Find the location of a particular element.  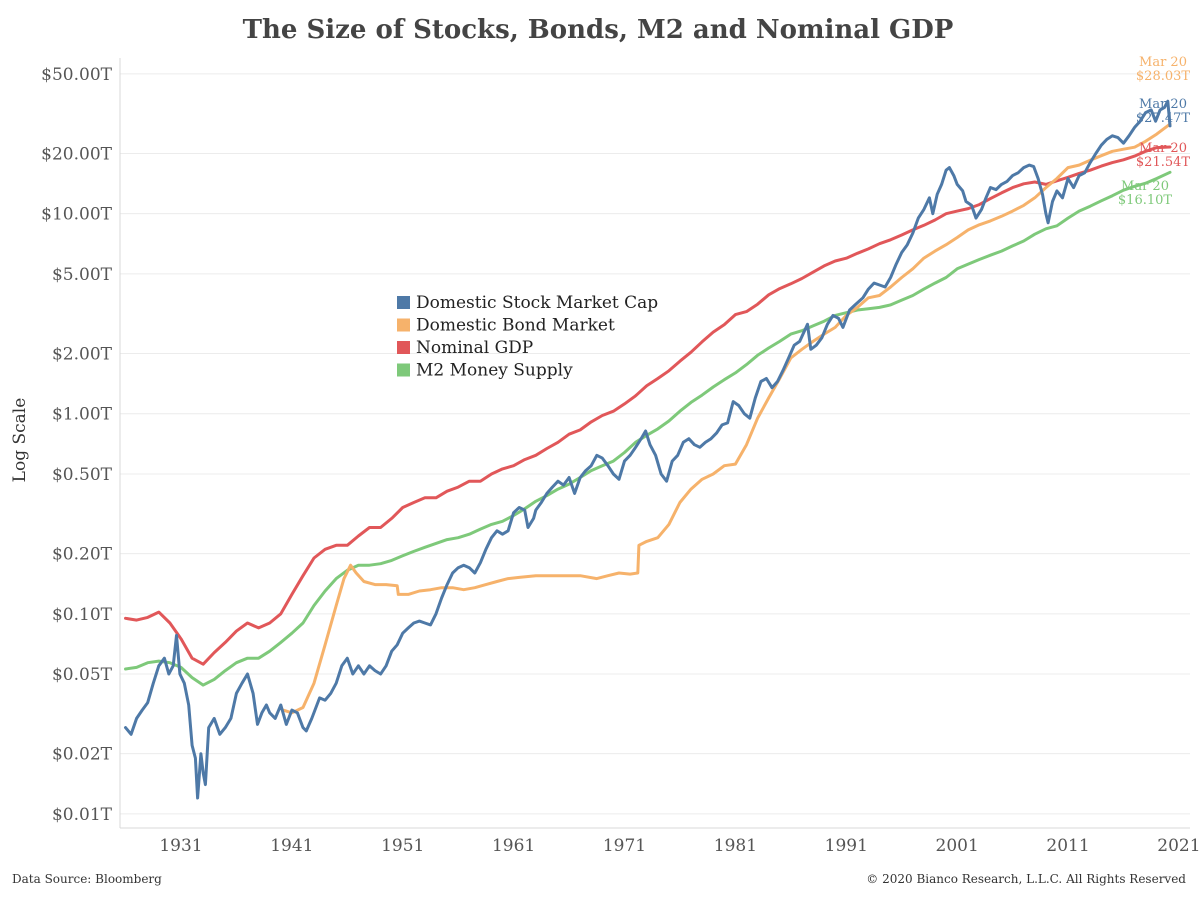

y-tick-label: $0.05T is located at coordinates (82, 675).